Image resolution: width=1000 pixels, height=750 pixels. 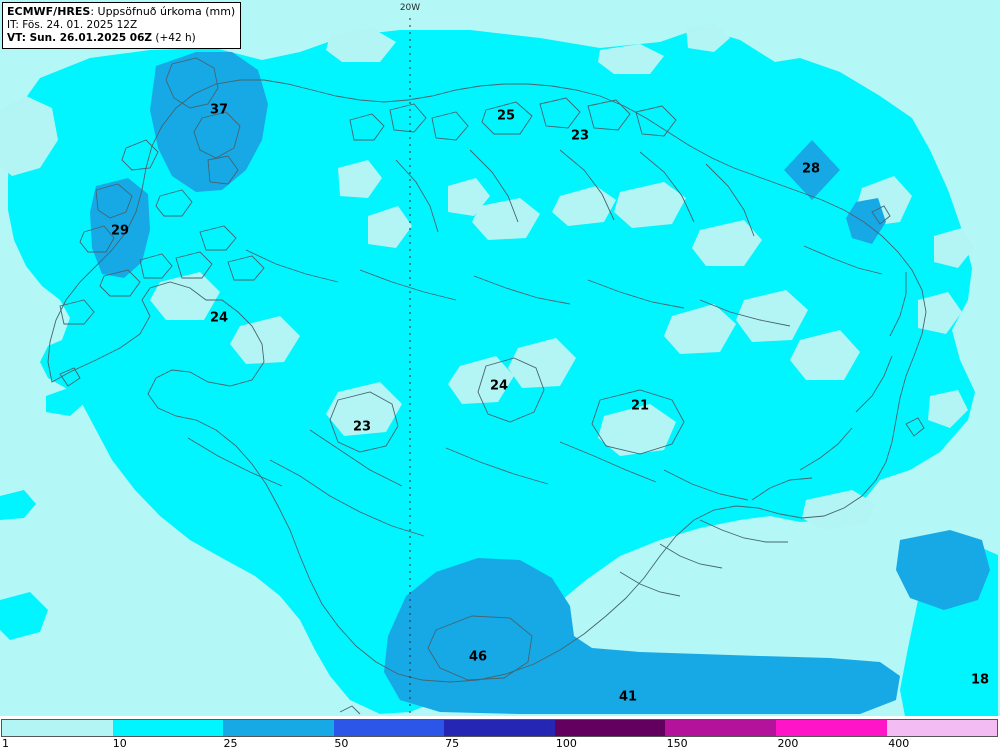 I want to click on colorbar-tick-400: 400, so click(x=899, y=743).